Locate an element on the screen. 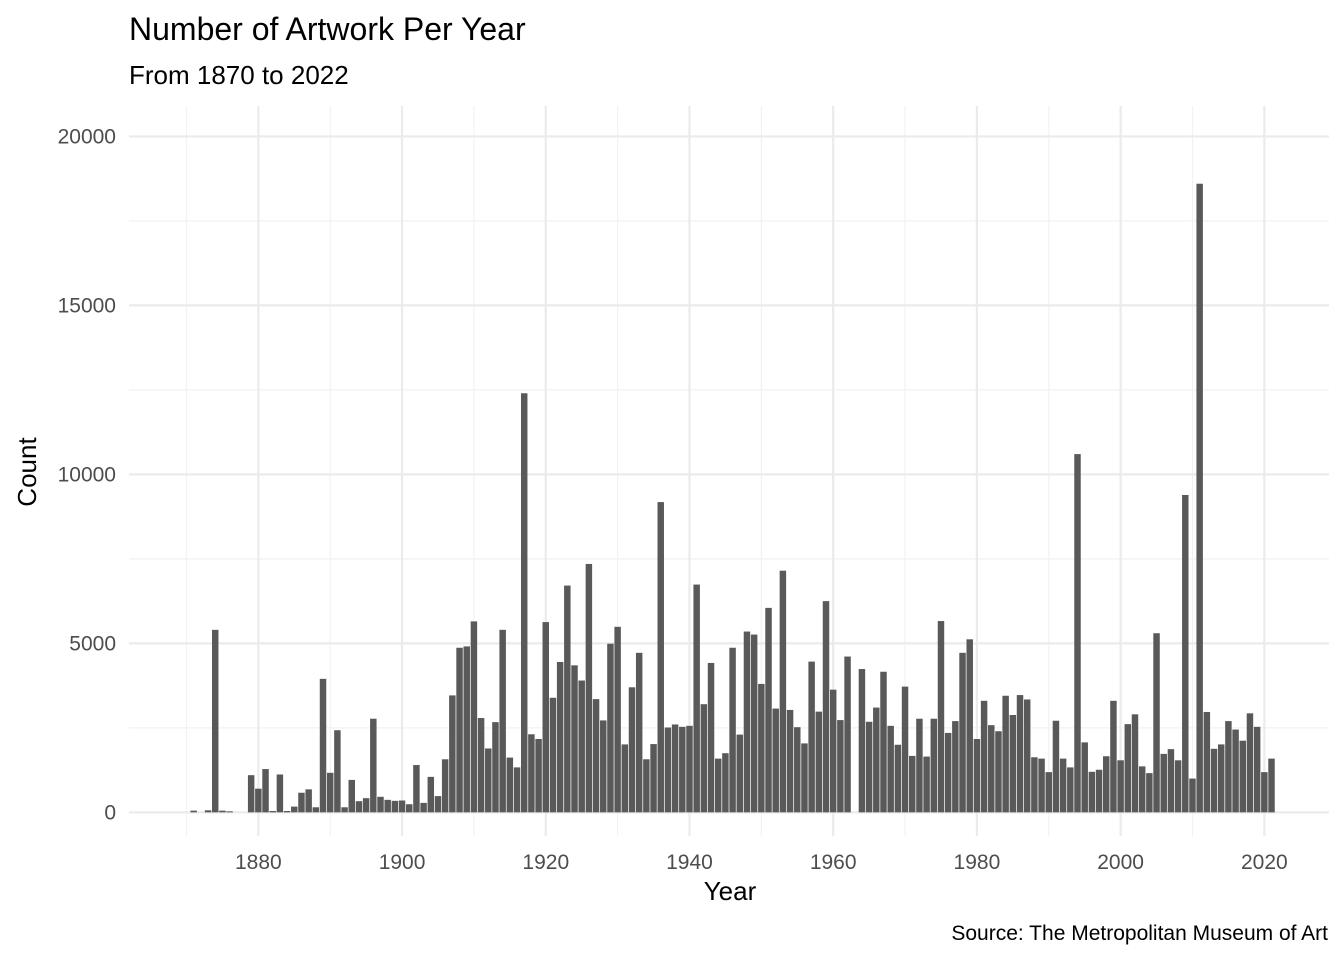  bar-1903 is located at coordinates (423, 807).